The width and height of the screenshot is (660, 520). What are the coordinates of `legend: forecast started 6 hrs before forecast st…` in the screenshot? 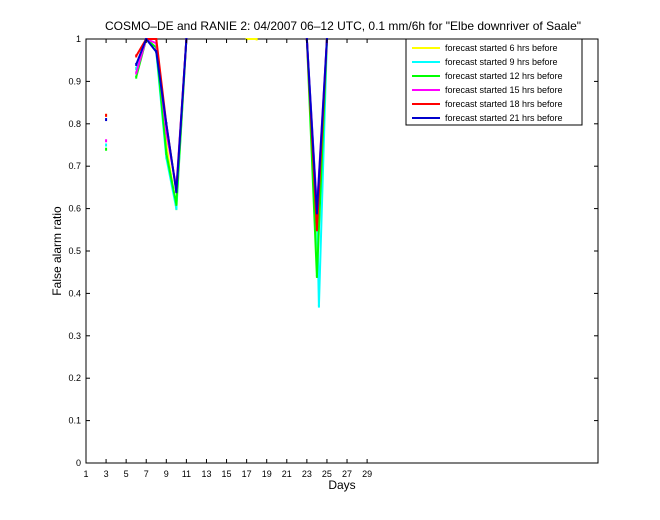 It's located at (494, 82).